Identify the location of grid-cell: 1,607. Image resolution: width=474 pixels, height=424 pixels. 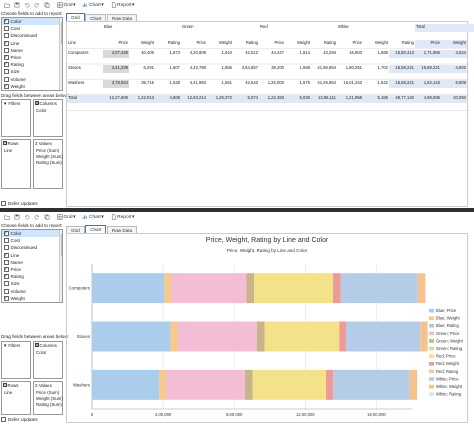
(174, 67).